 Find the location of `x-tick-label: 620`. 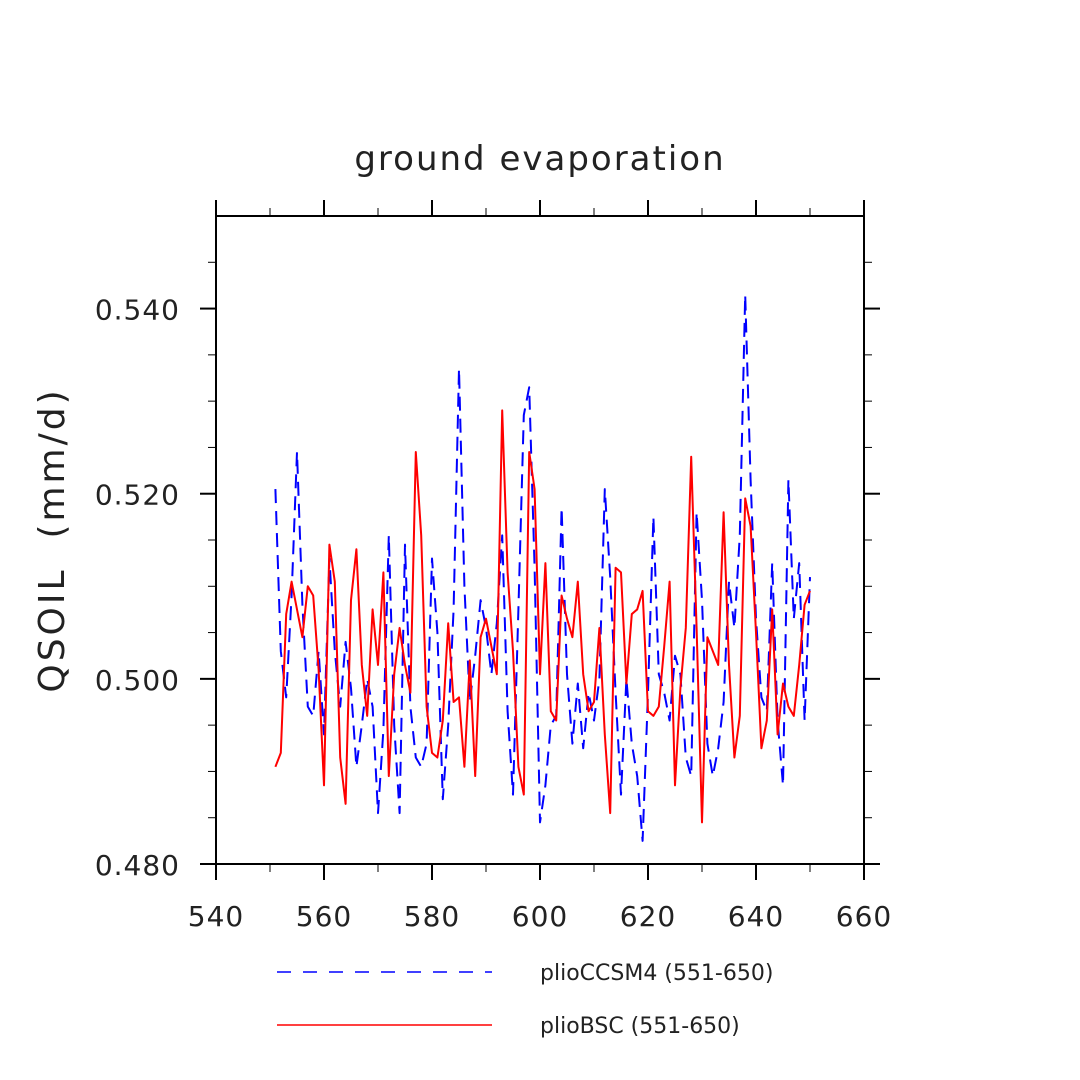

x-tick-label: 620 is located at coordinates (648, 916).